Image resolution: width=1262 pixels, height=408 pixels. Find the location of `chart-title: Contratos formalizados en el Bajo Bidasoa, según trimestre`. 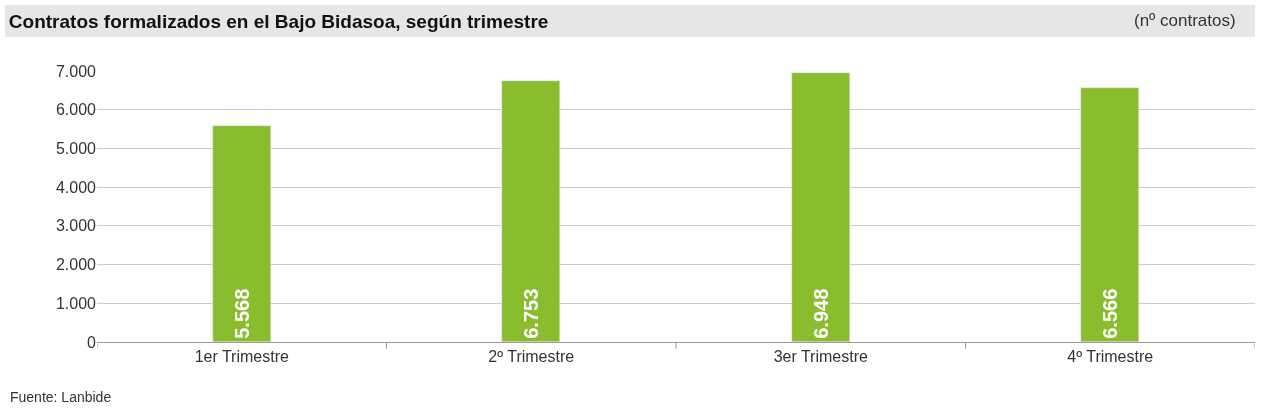

chart-title: Contratos formalizados en el Bajo Bidasoa, según trimestre is located at coordinates (278, 21).